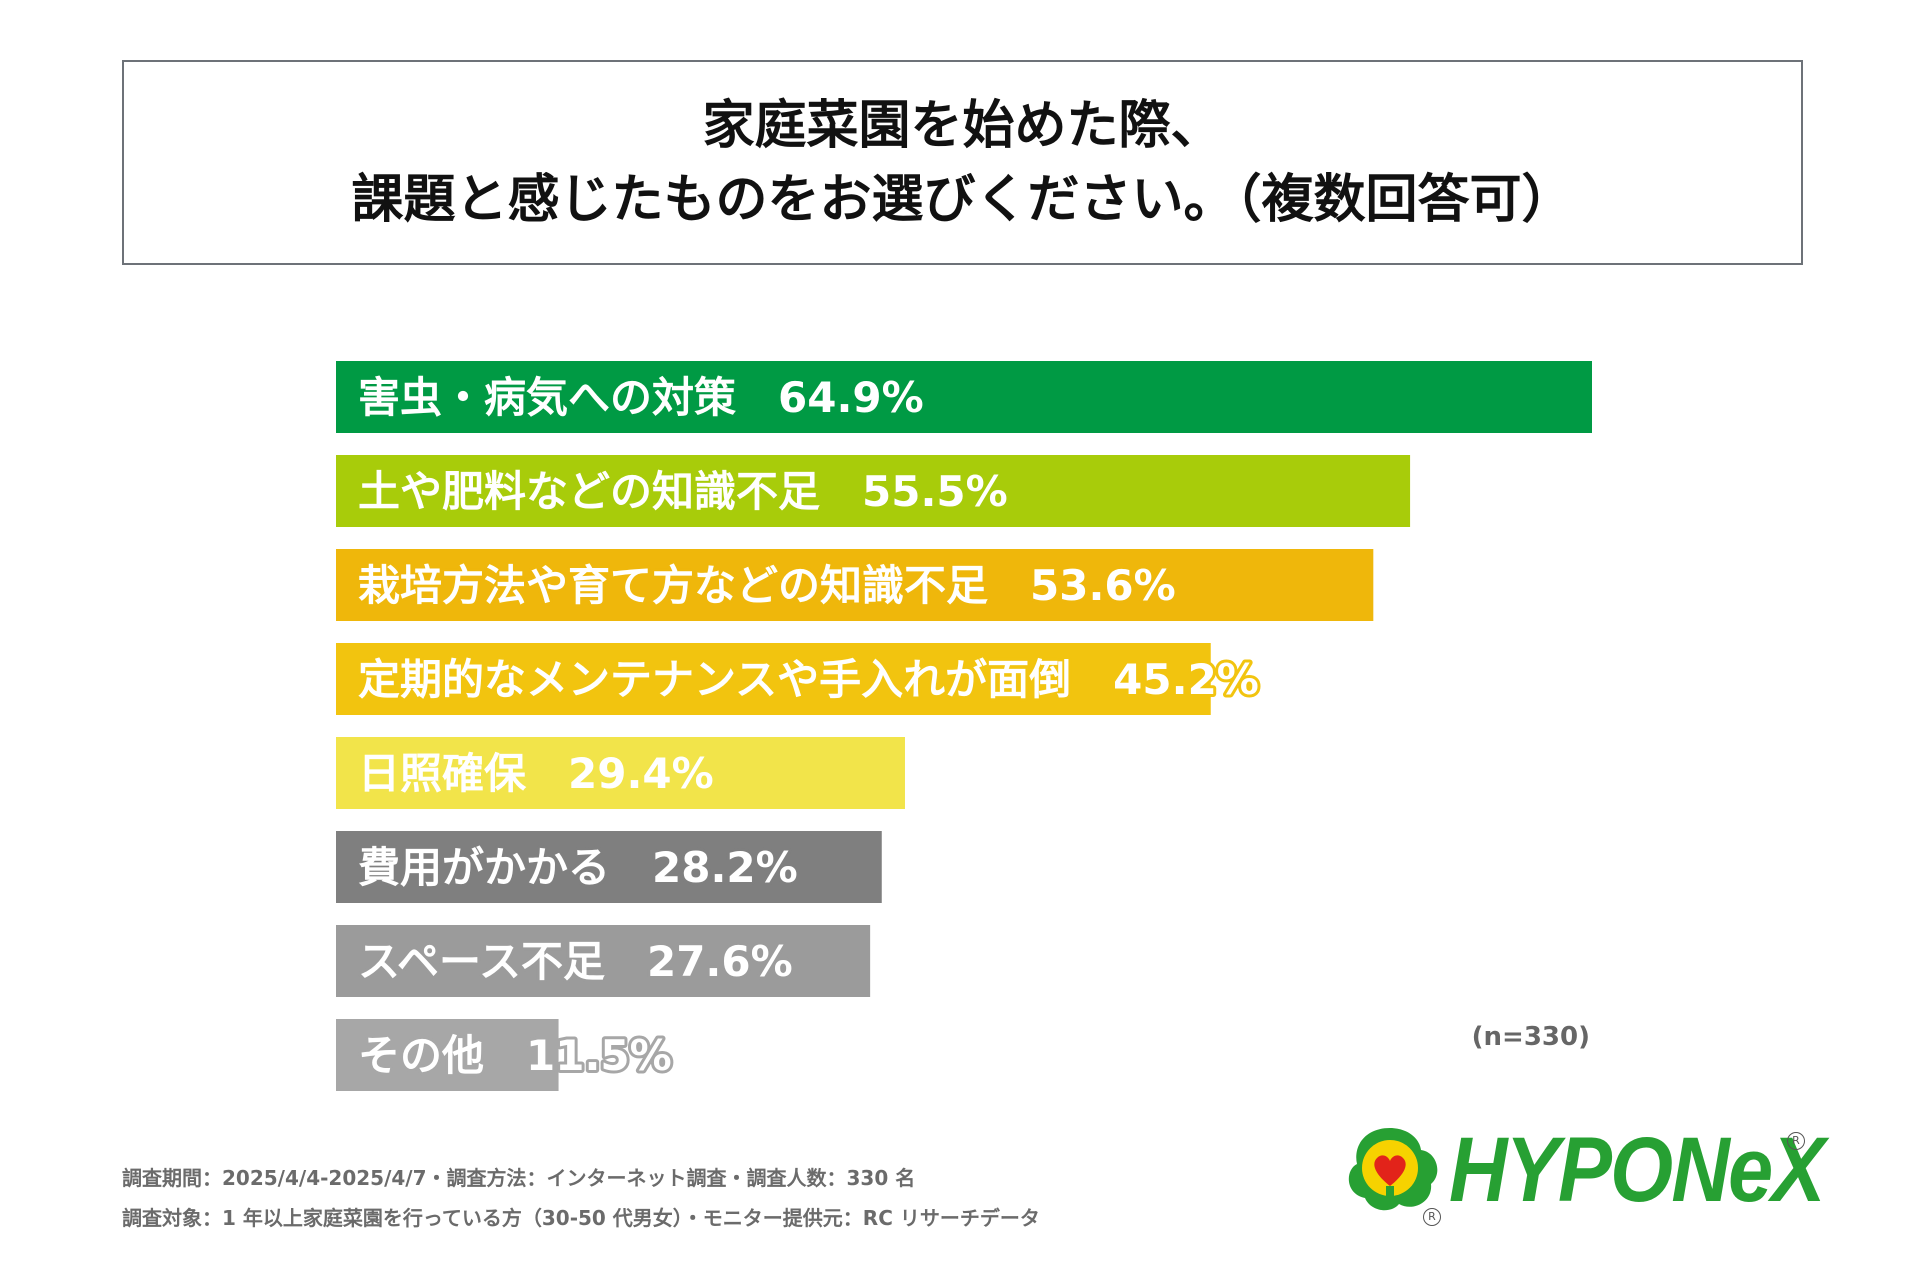 Image resolution: width=1920 pixels, height=1280 pixels. I want to click on bar-label-3: 栽培方法や育て方などの知識不足 53.6%, so click(767, 585).